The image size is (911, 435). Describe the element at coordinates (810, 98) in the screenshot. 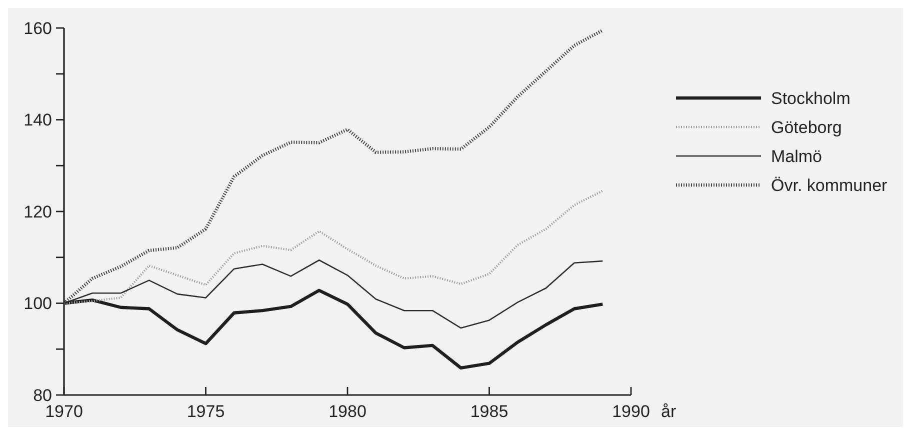

I see `legend-label: Stockholm` at that location.